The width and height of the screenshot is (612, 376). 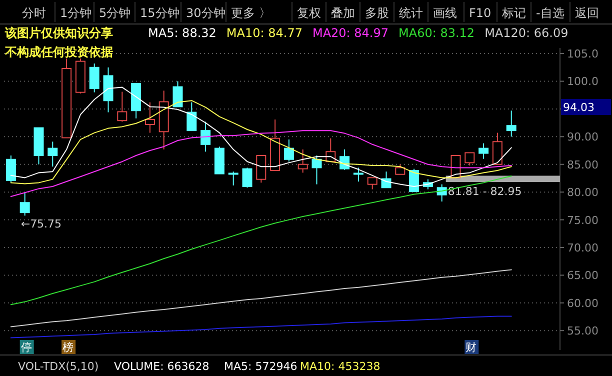 I want to click on text: 标记, so click(x=513, y=13).